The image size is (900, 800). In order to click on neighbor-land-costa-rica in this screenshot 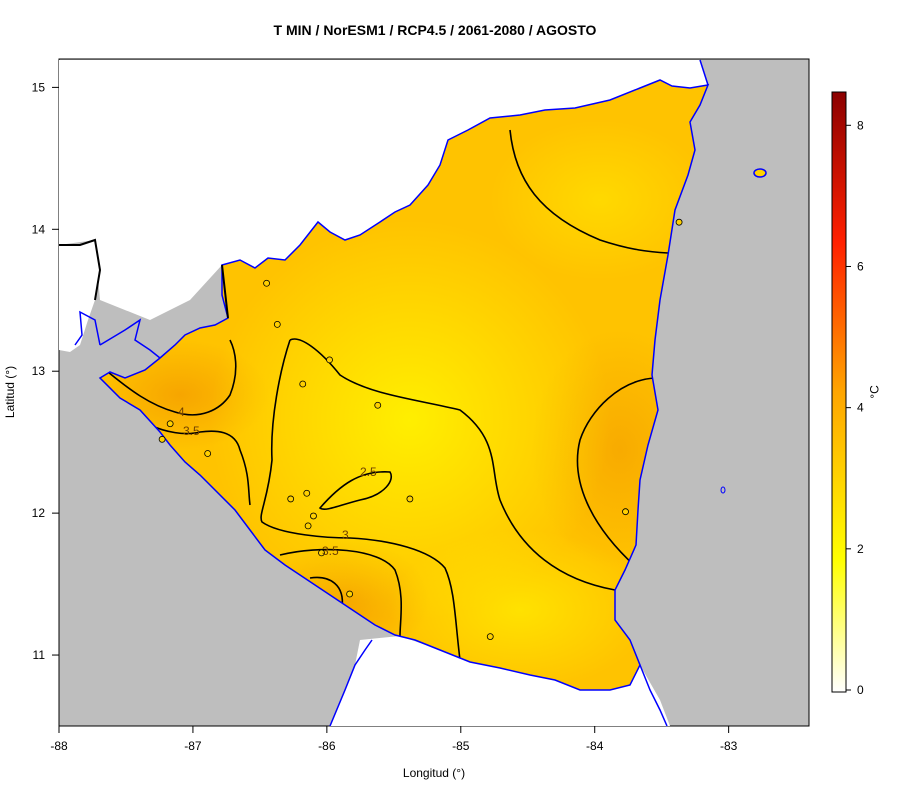, I will do `click(500, 681)`.